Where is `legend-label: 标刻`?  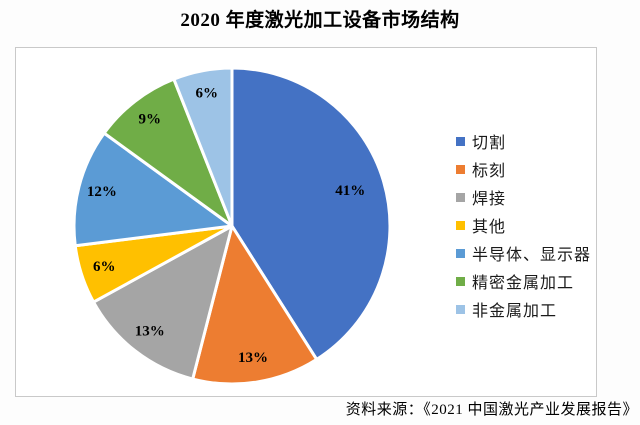
legend-label: 标刻 is located at coordinates (489, 171).